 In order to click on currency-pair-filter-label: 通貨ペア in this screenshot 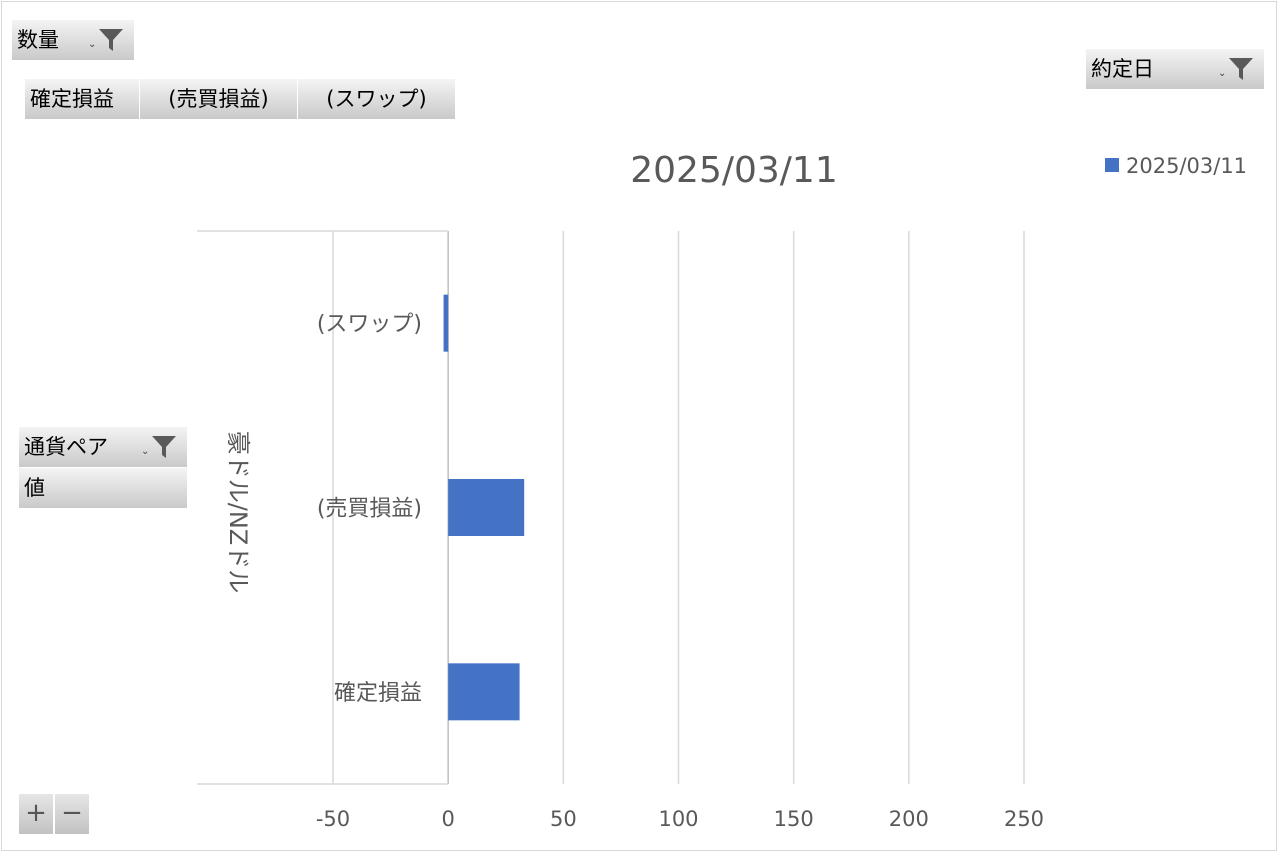, I will do `click(66, 447)`.